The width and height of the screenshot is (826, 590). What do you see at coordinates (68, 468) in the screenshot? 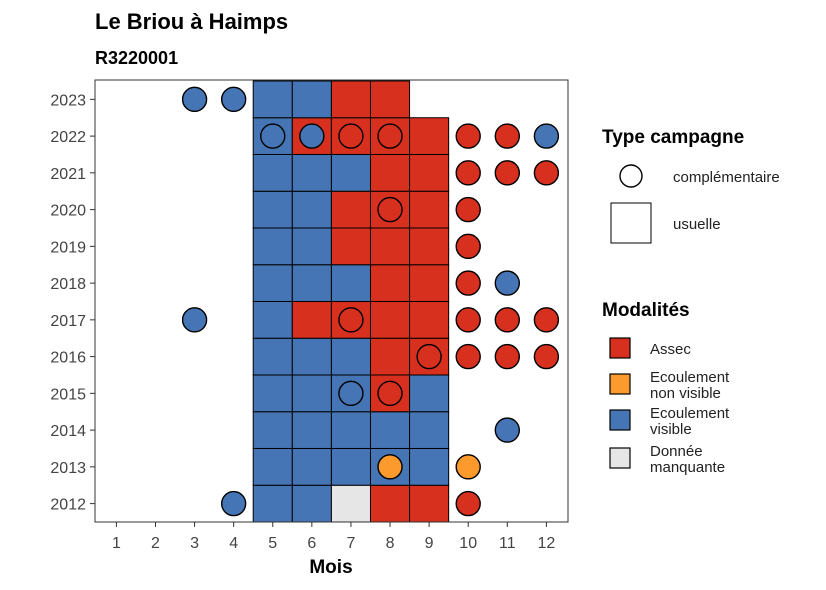
I see `y-tick-label: 2013` at bounding box center [68, 468].